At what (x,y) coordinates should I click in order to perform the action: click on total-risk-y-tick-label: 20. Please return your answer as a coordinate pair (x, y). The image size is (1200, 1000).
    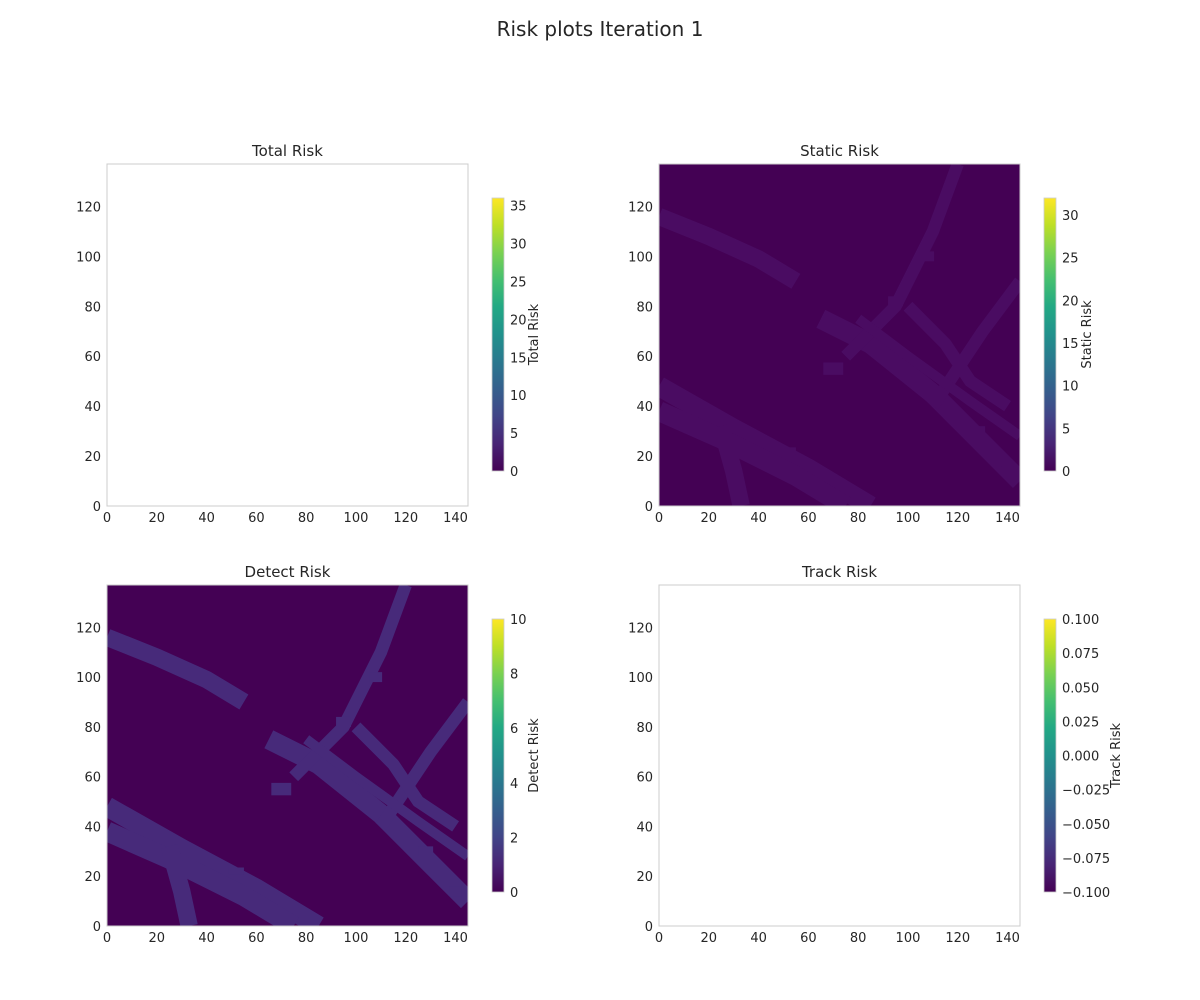
    Looking at the image, I should click on (92, 457).